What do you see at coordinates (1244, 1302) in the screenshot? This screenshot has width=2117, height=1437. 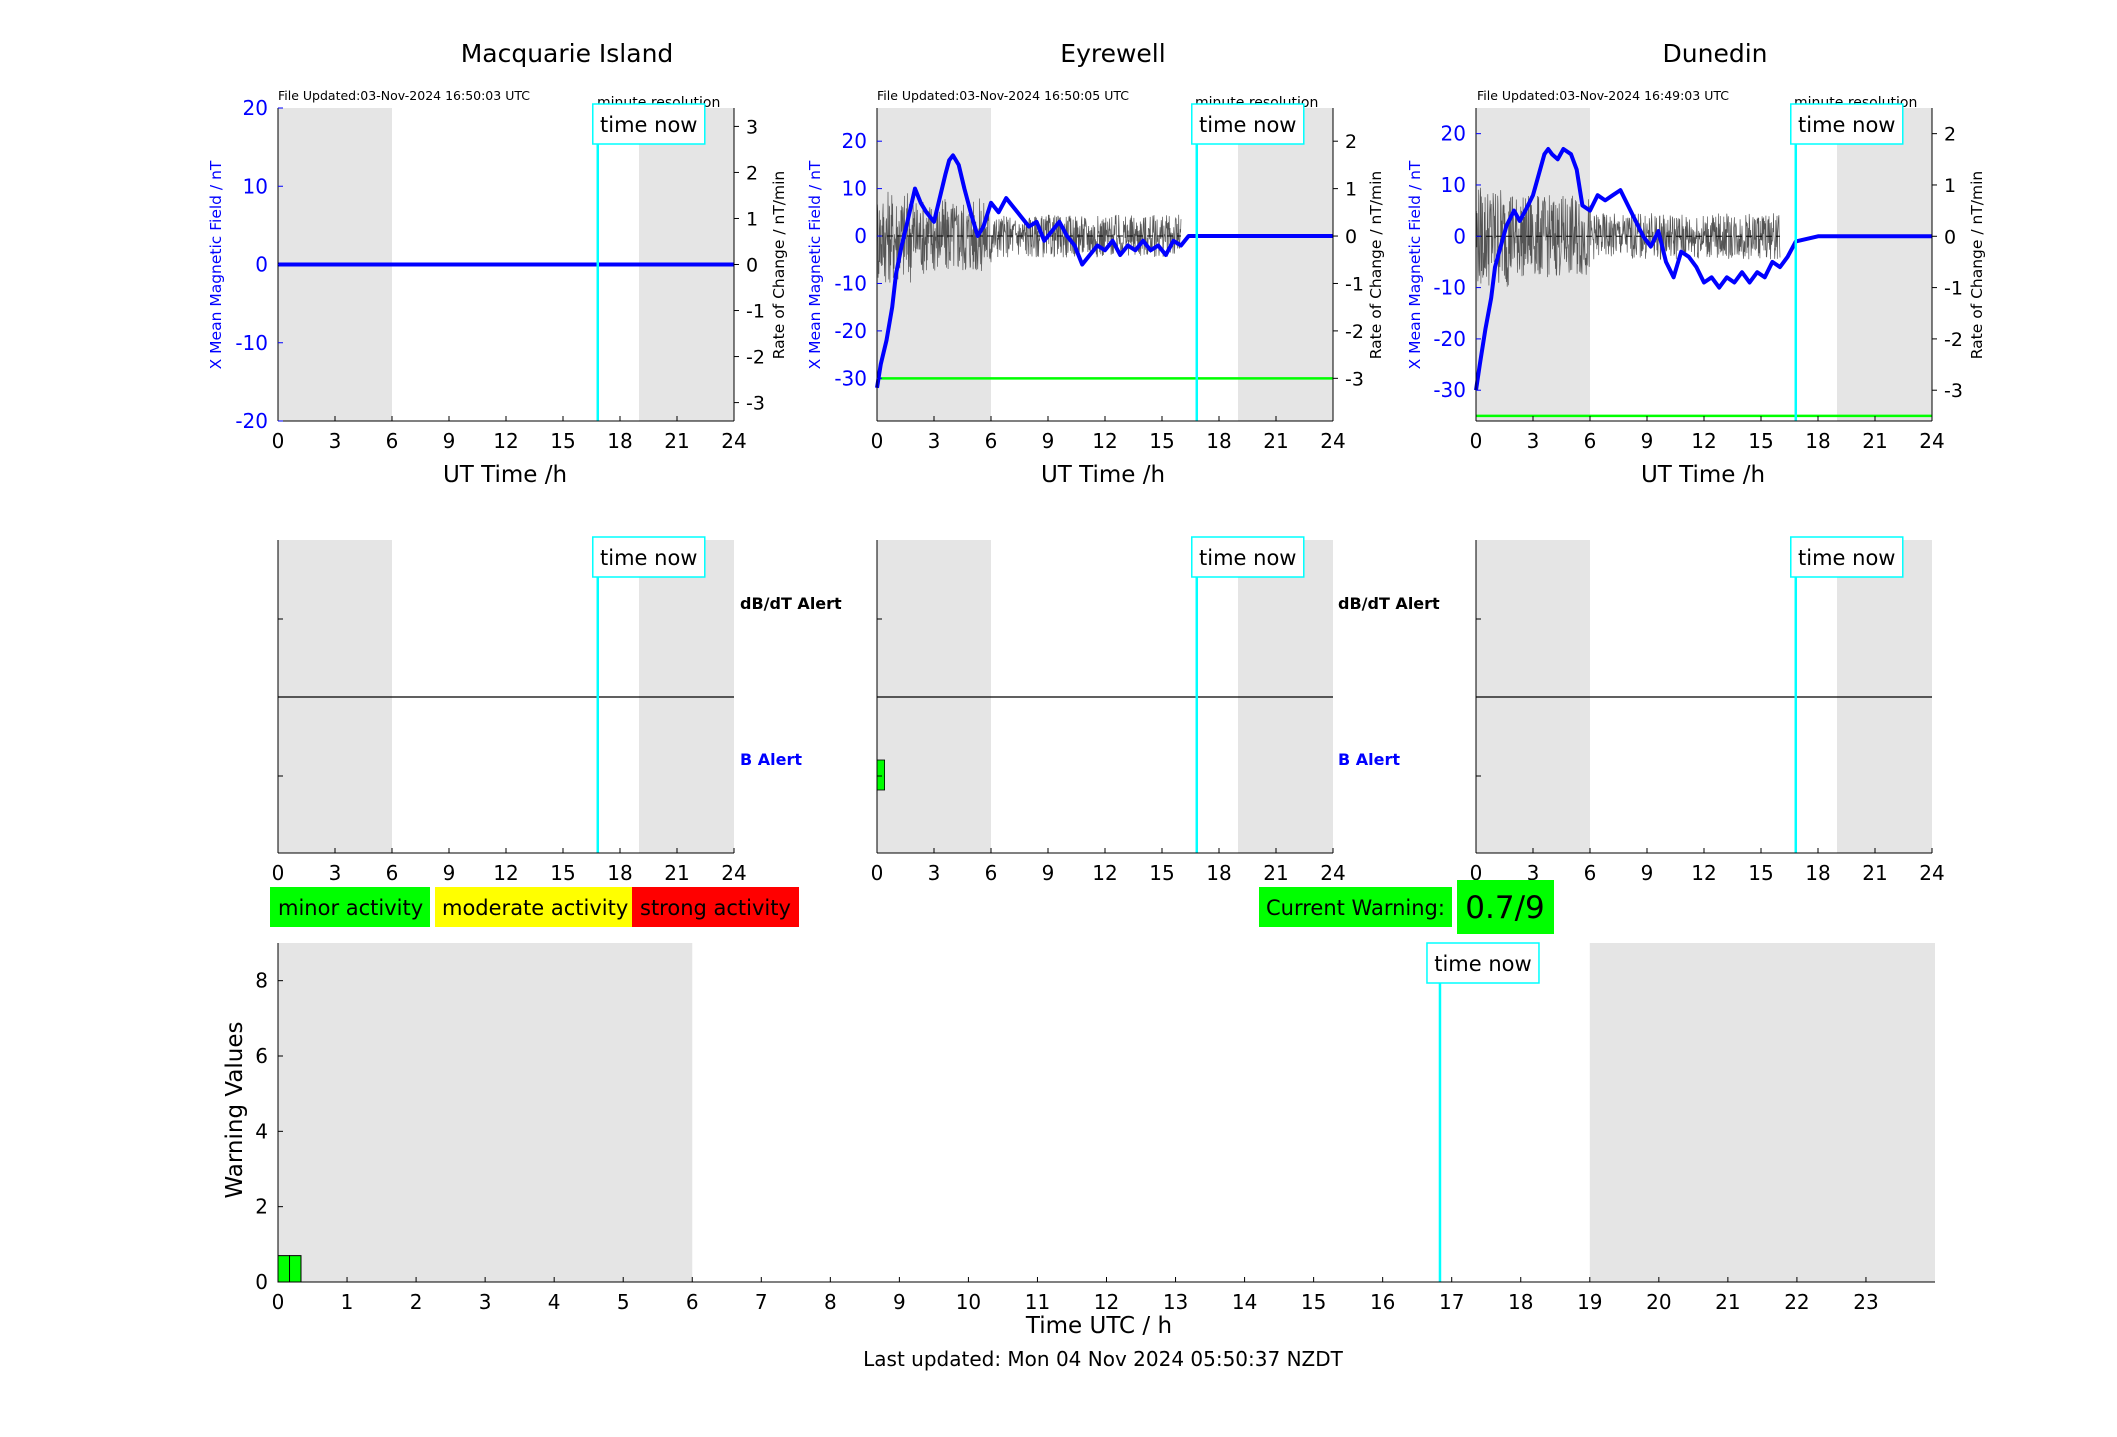 I see `x-tick-label: 14` at bounding box center [1244, 1302].